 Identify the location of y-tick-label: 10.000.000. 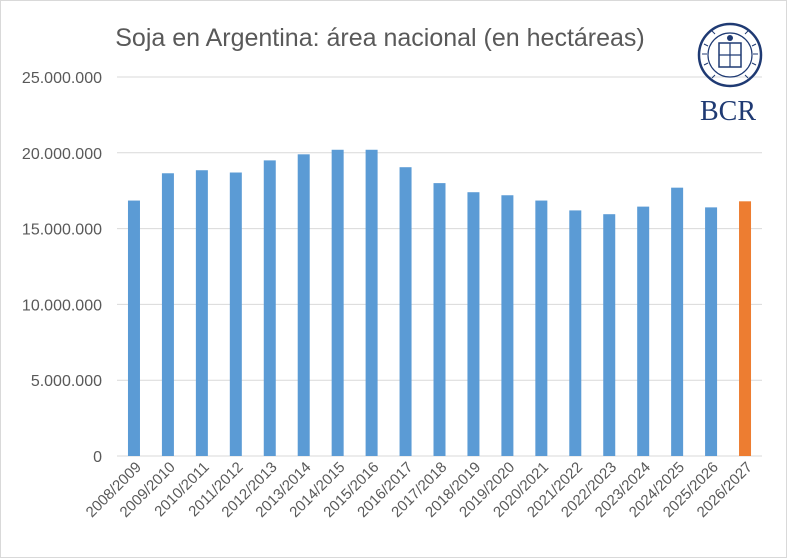
(62, 305).